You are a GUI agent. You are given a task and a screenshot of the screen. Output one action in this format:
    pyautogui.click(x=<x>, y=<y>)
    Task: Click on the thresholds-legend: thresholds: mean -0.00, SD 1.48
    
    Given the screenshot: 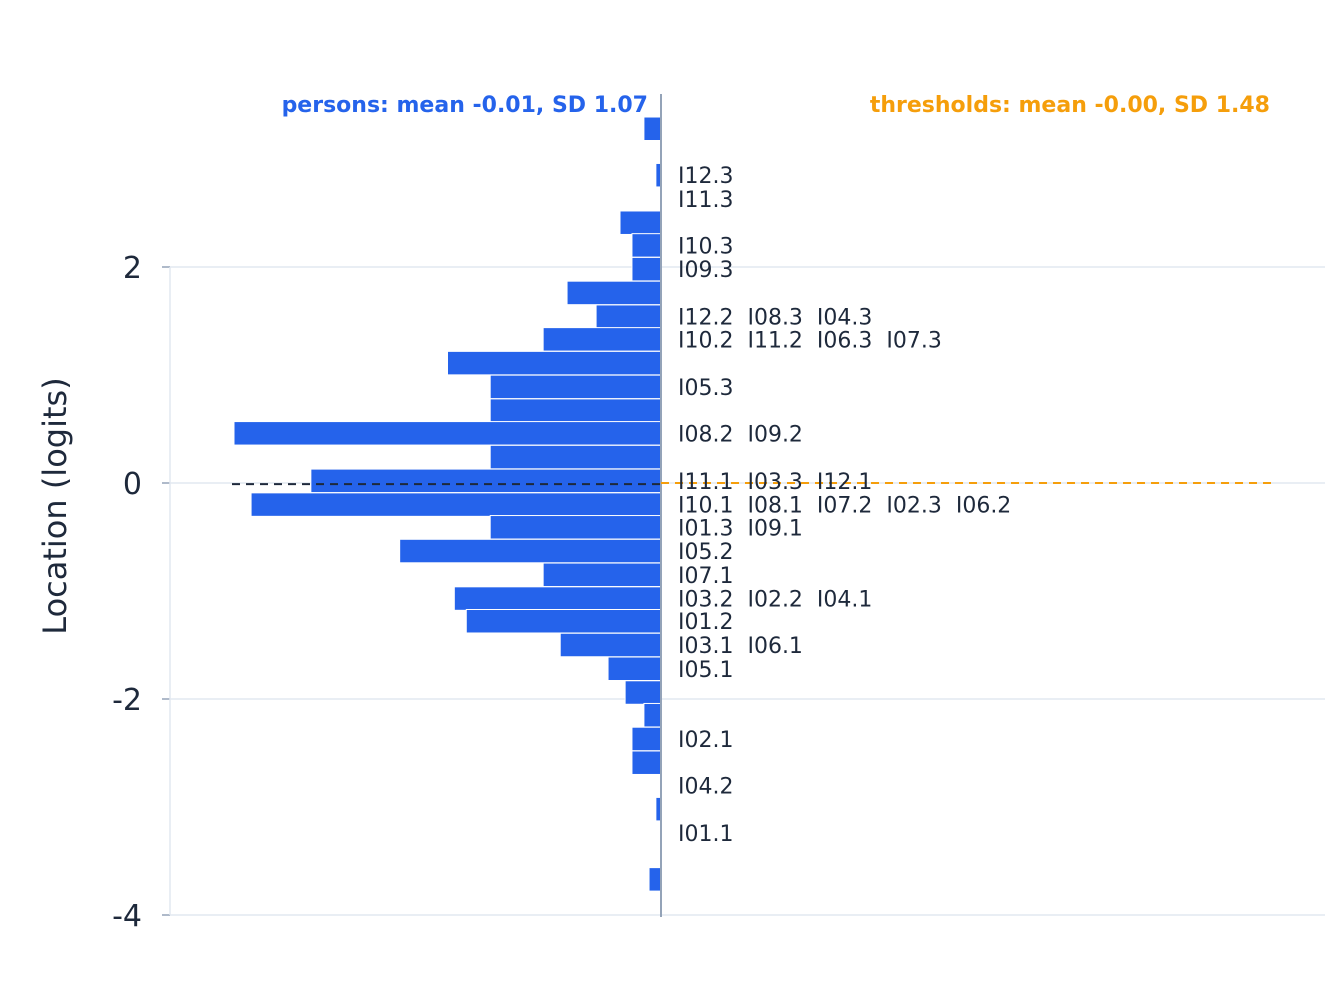 What is the action you would take?
    pyautogui.click(x=1070, y=105)
    